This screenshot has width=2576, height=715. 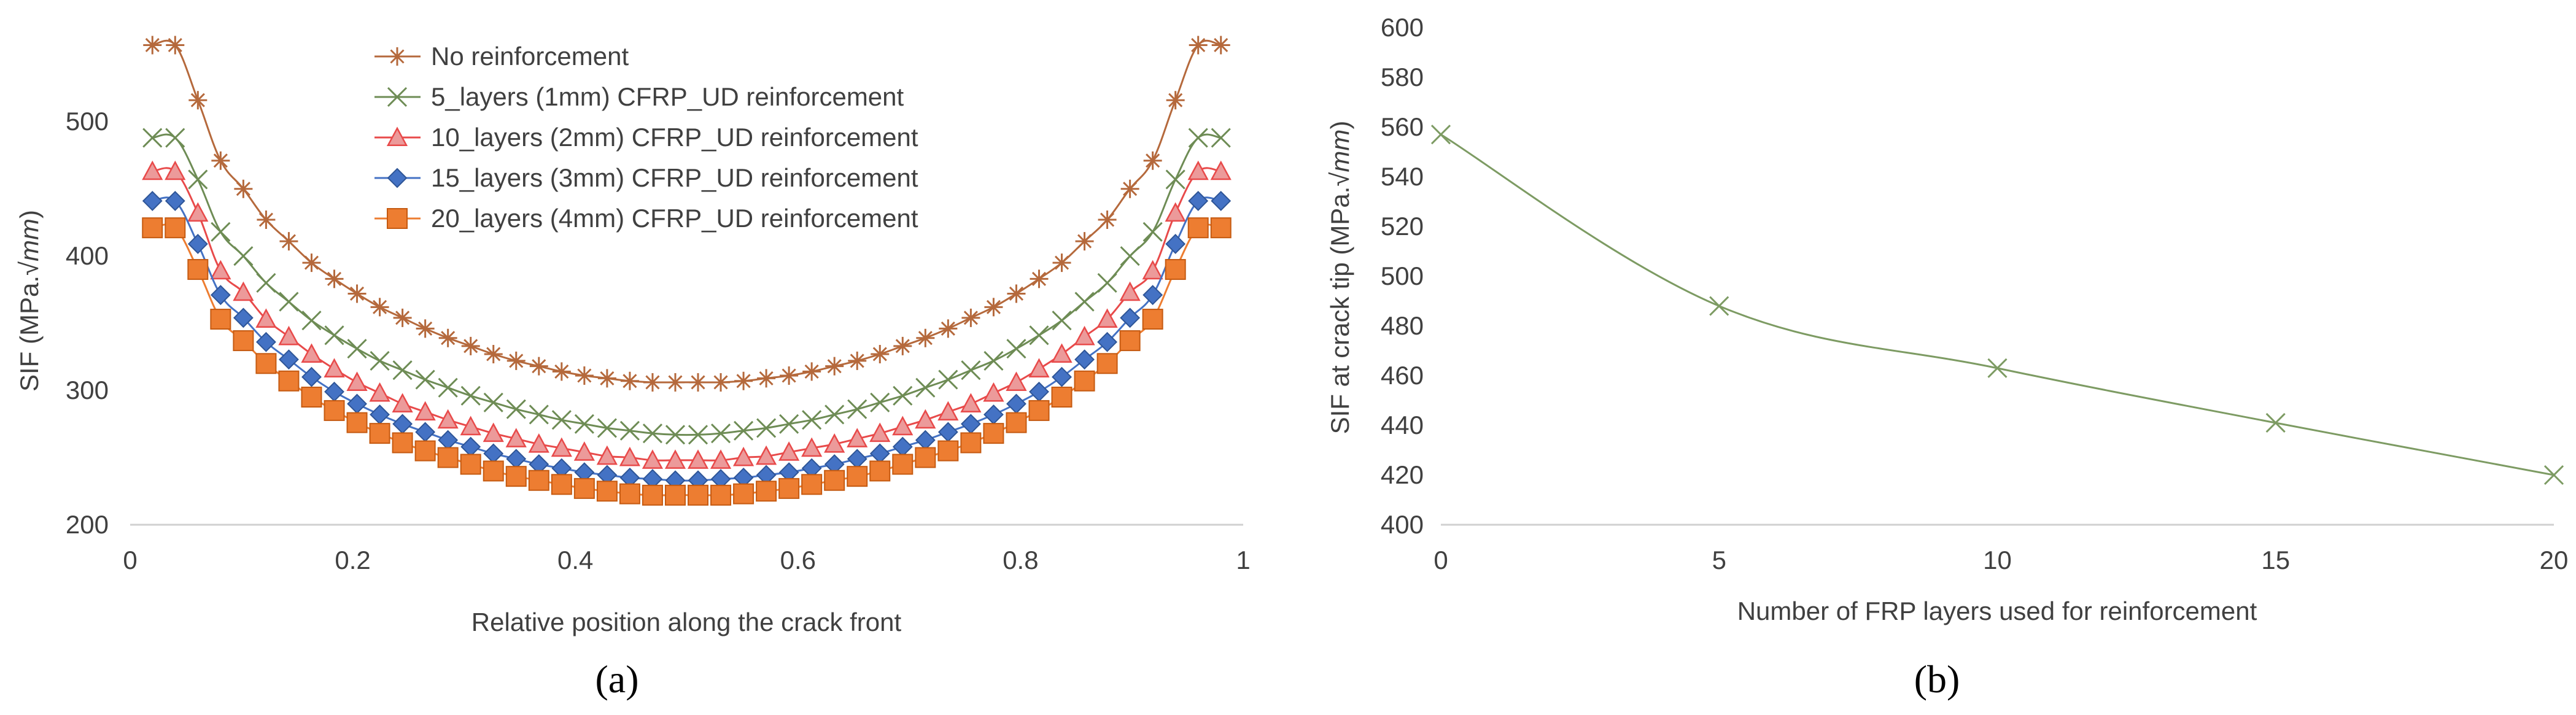 I want to click on panel-a-x-tick-labels: 0 0.2 0.4 0.6 0.8 1, so click(x=686, y=560).